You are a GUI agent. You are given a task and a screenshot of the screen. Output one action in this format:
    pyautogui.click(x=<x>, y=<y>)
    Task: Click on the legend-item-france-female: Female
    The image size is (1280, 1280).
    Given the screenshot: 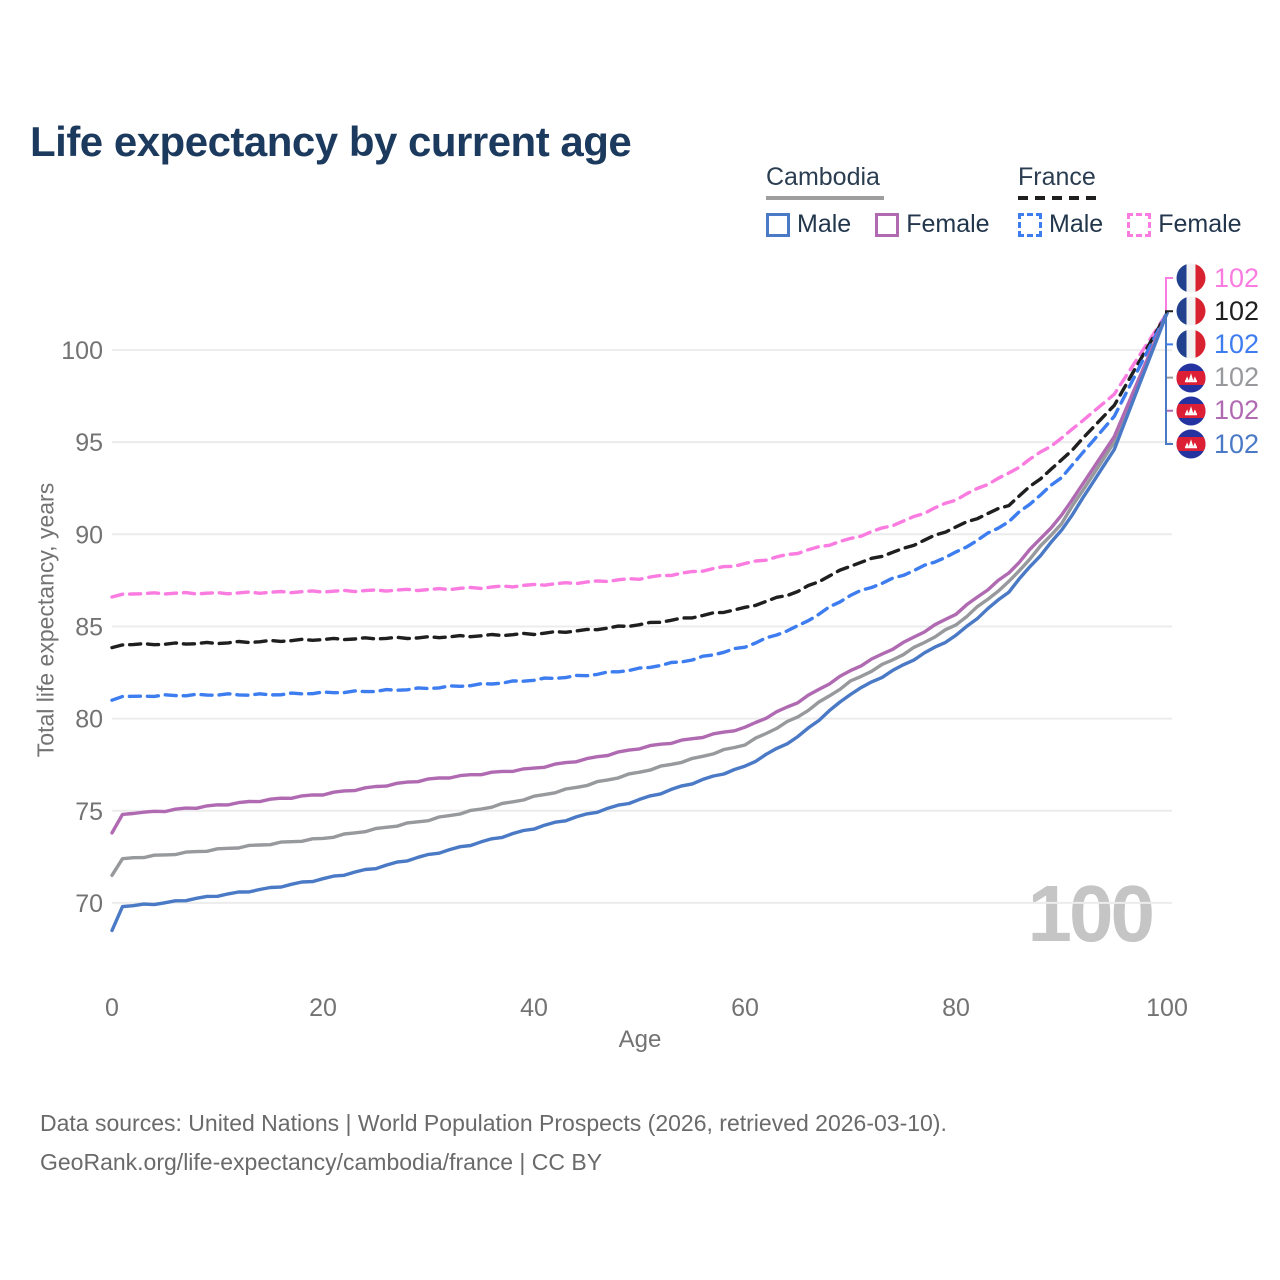 What is the action you would take?
    pyautogui.click(x=1184, y=224)
    